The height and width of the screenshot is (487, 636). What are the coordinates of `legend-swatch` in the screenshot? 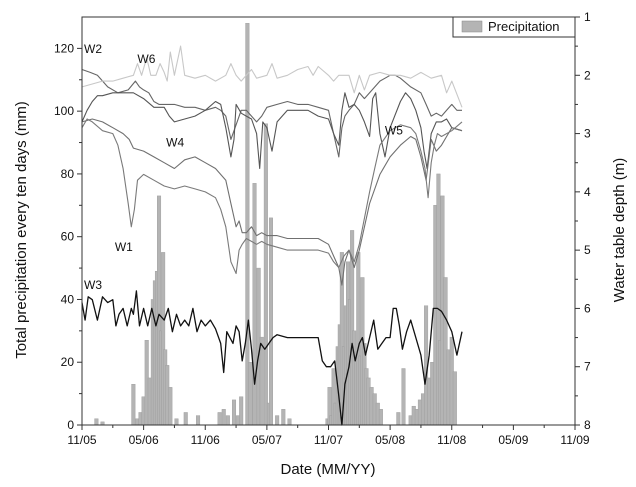 It's located at (472, 26).